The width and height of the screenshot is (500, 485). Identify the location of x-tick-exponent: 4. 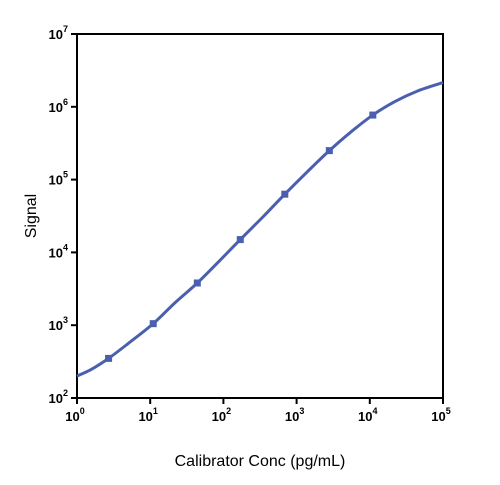
(375, 411).